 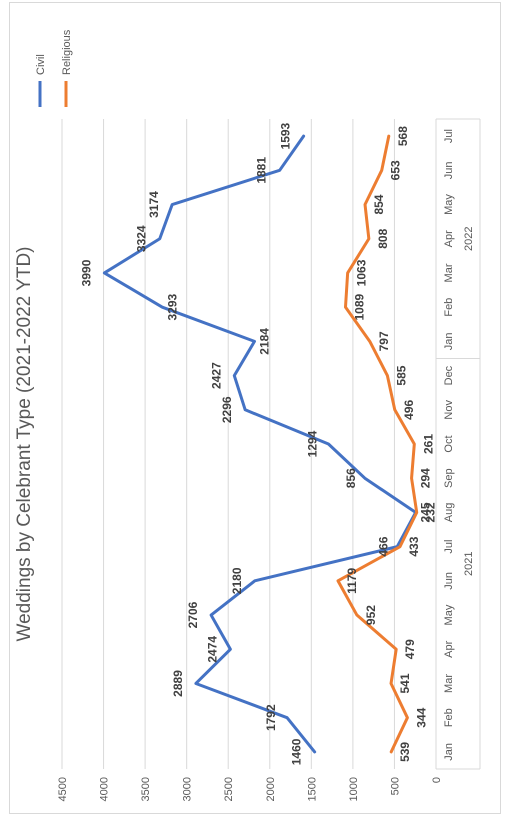 What do you see at coordinates (379, 204) in the screenshot?
I see `data-label: 854` at bounding box center [379, 204].